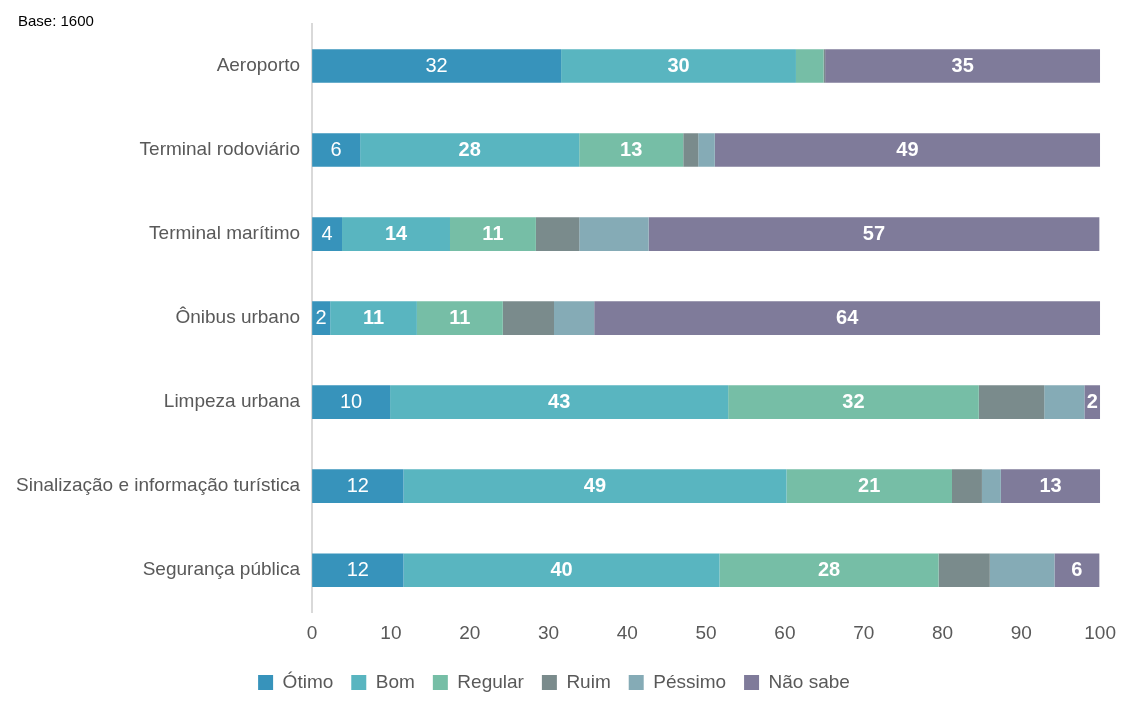 The image size is (1126, 702). Describe the element at coordinates (470, 632) in the screenshot. I see `x-tick-label: 20` at that location.